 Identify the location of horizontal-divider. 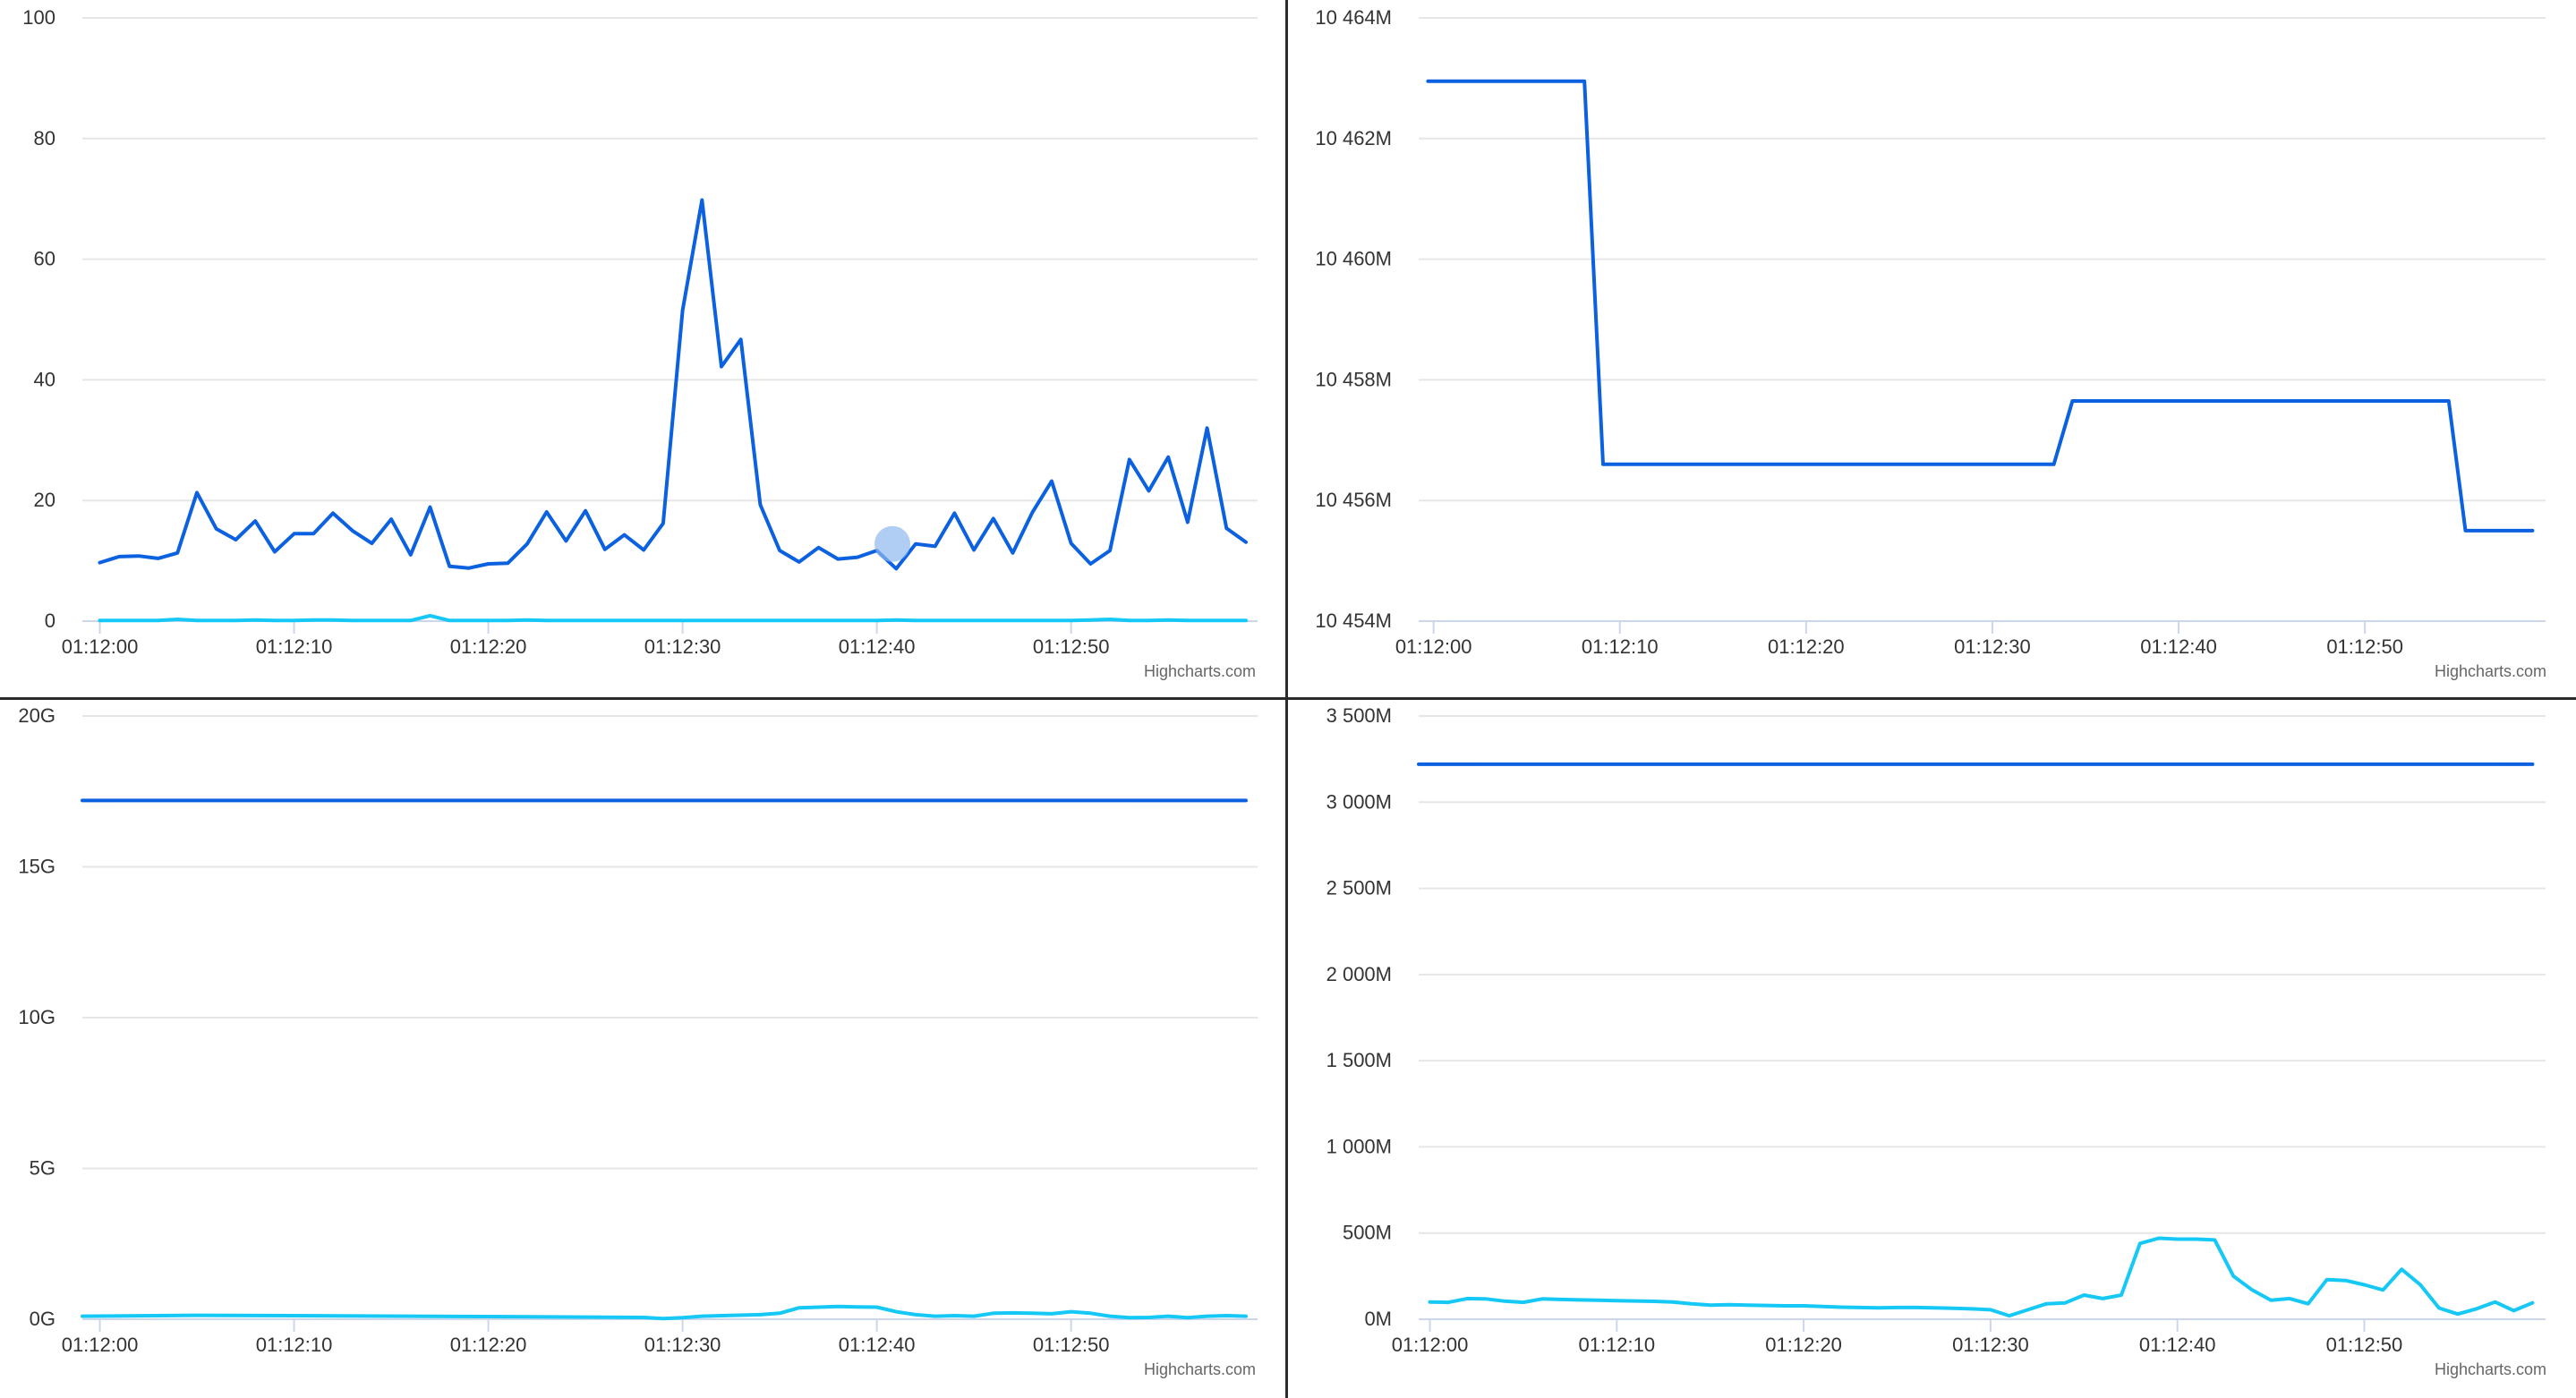
(1288, 698).